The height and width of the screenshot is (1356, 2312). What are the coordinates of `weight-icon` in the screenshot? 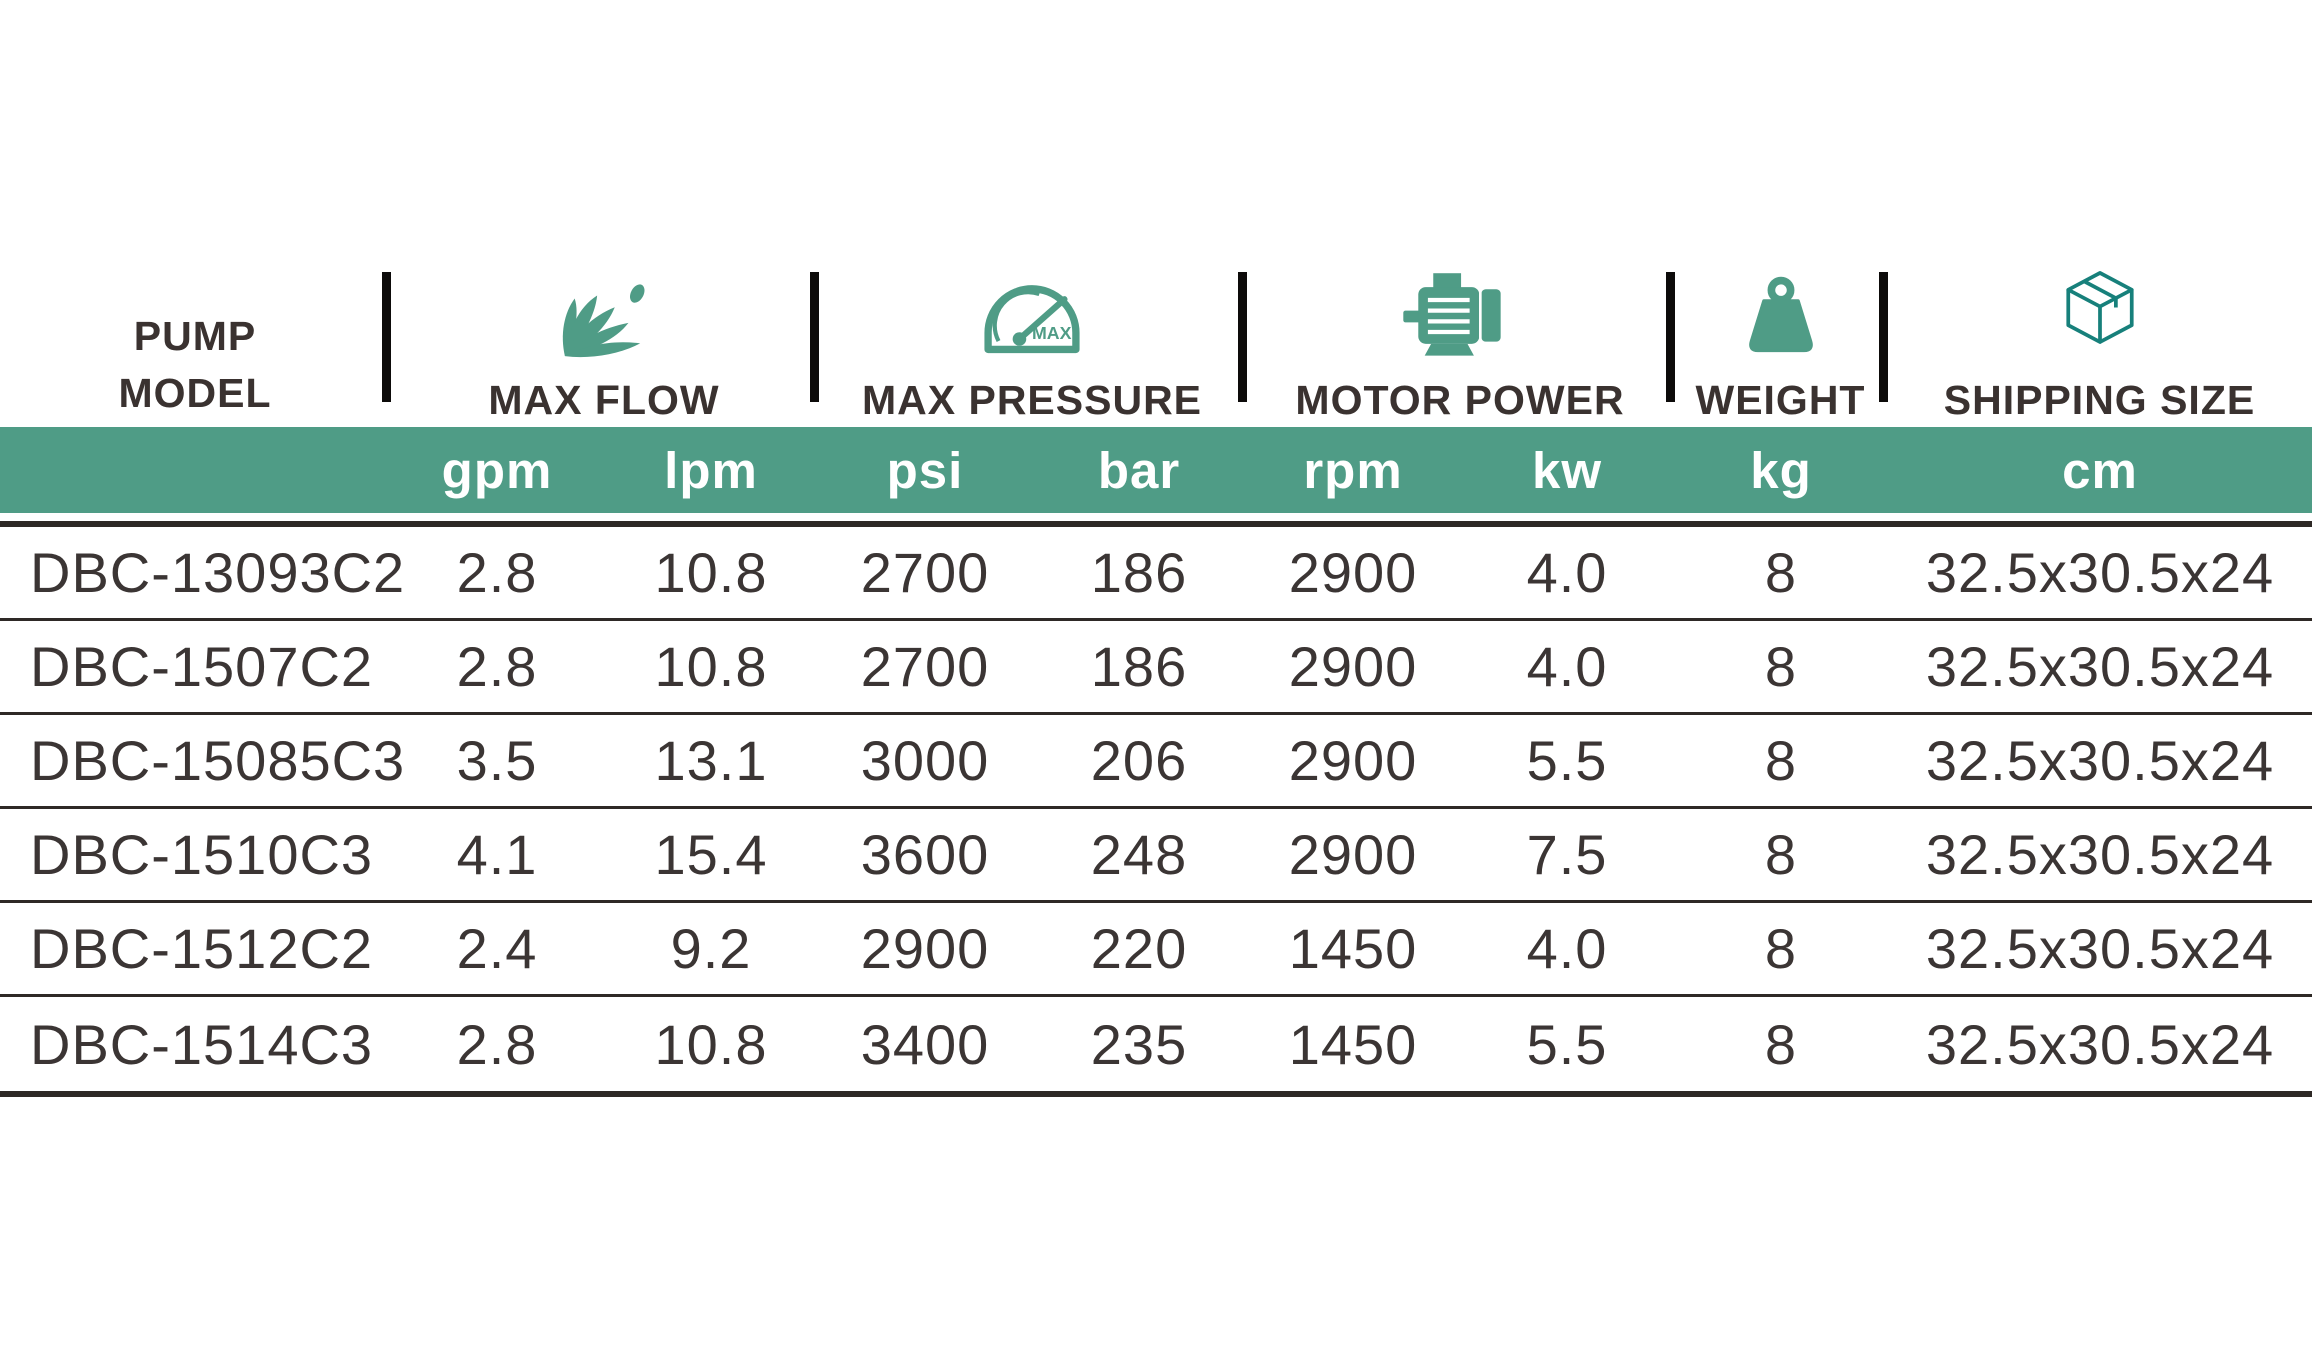 It's located at (1781, 316).